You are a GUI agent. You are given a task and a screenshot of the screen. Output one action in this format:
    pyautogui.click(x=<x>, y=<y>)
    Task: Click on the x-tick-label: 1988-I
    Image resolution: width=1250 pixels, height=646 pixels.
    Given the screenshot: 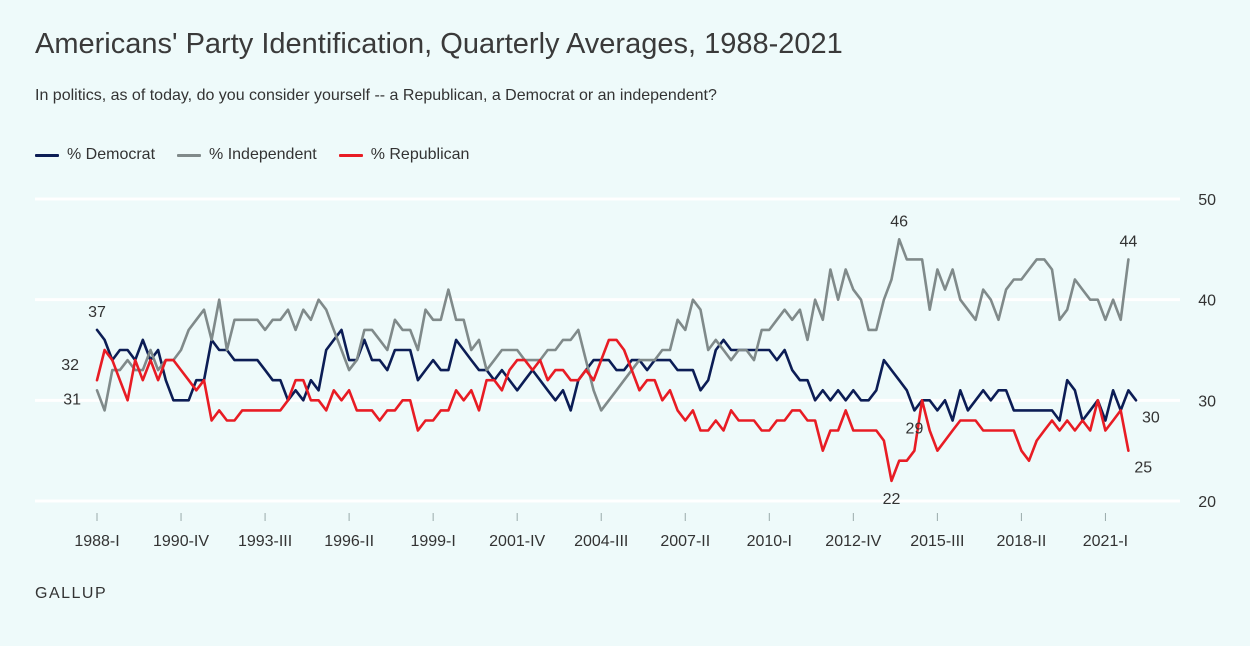 What is the action you would take?
    pyautogui.click(x=96, y=541)
    